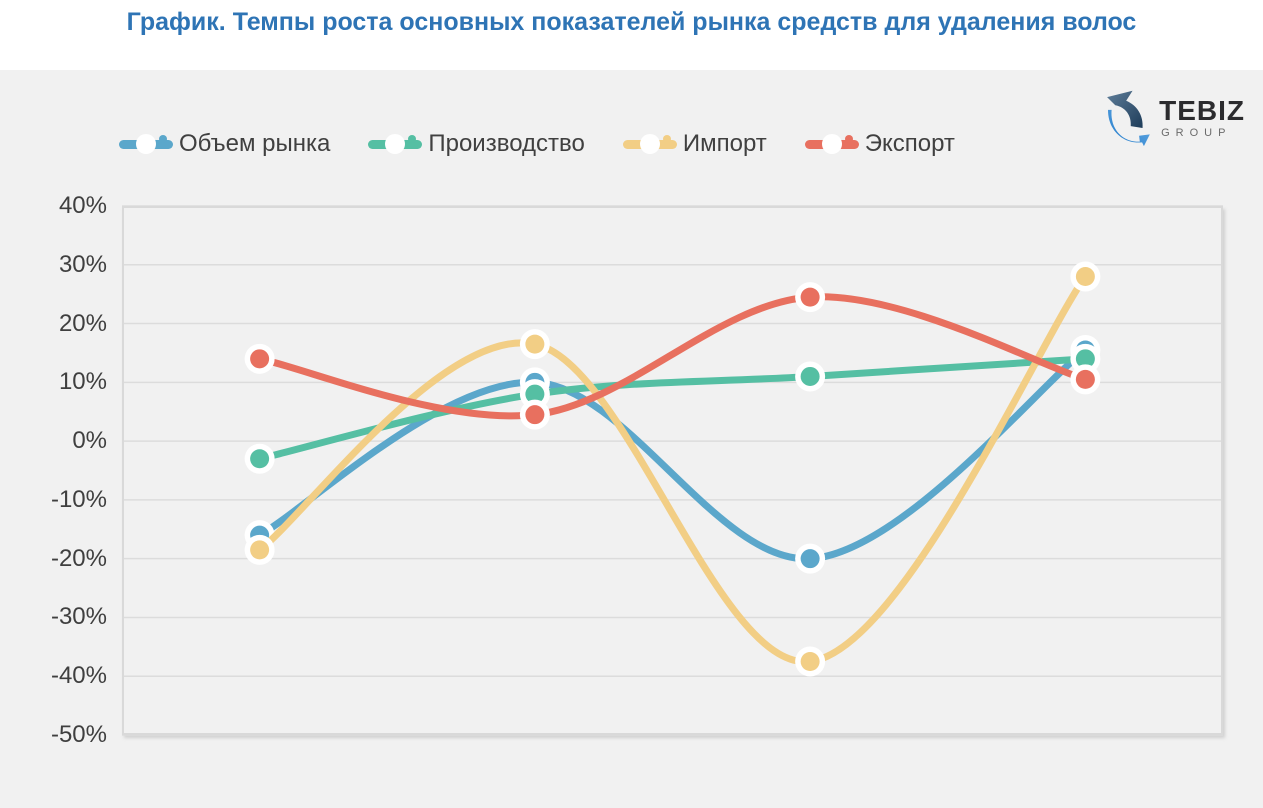  Describe the element at coordinates (78, 499) in the screenshot. I see `y-tick-label: -10%` at that location.